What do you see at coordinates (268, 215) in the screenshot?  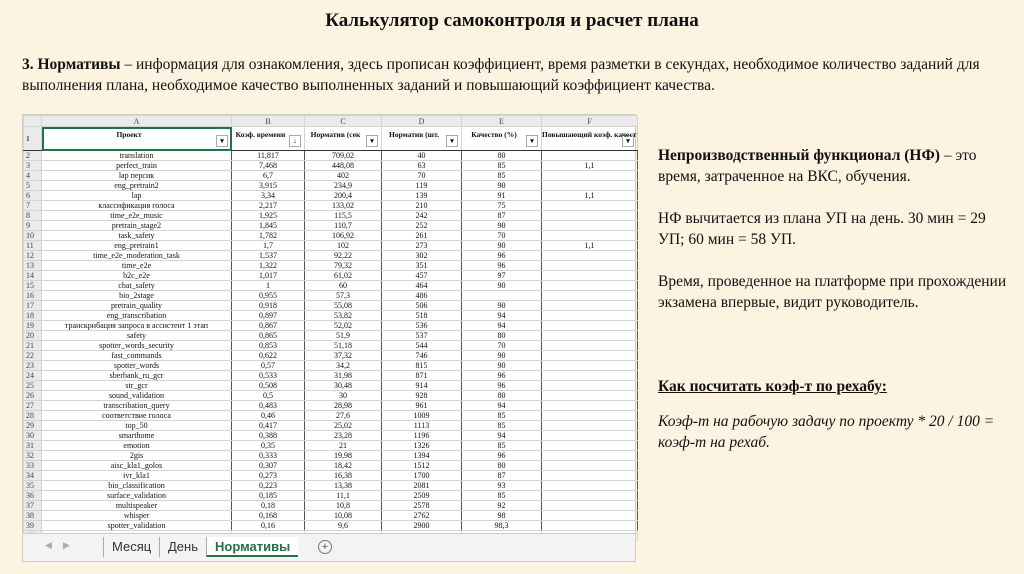 I see `table-cell: 1,925` at bounding box center [268, 215].